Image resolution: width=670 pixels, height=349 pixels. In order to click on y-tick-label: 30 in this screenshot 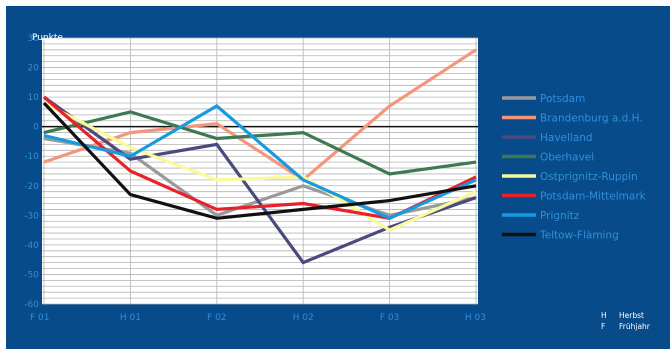, I will do `click(34, 39)`.